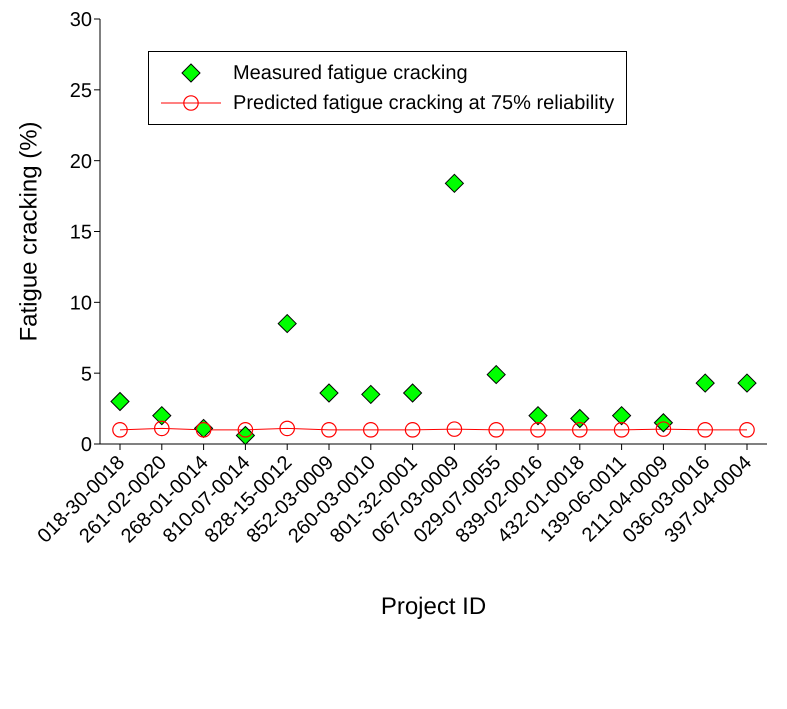 This screenshot has height=709, width=787. Describe the element at coordinates (81, 161) in the screenshot. I see `y-tick-label: 20` at that location.